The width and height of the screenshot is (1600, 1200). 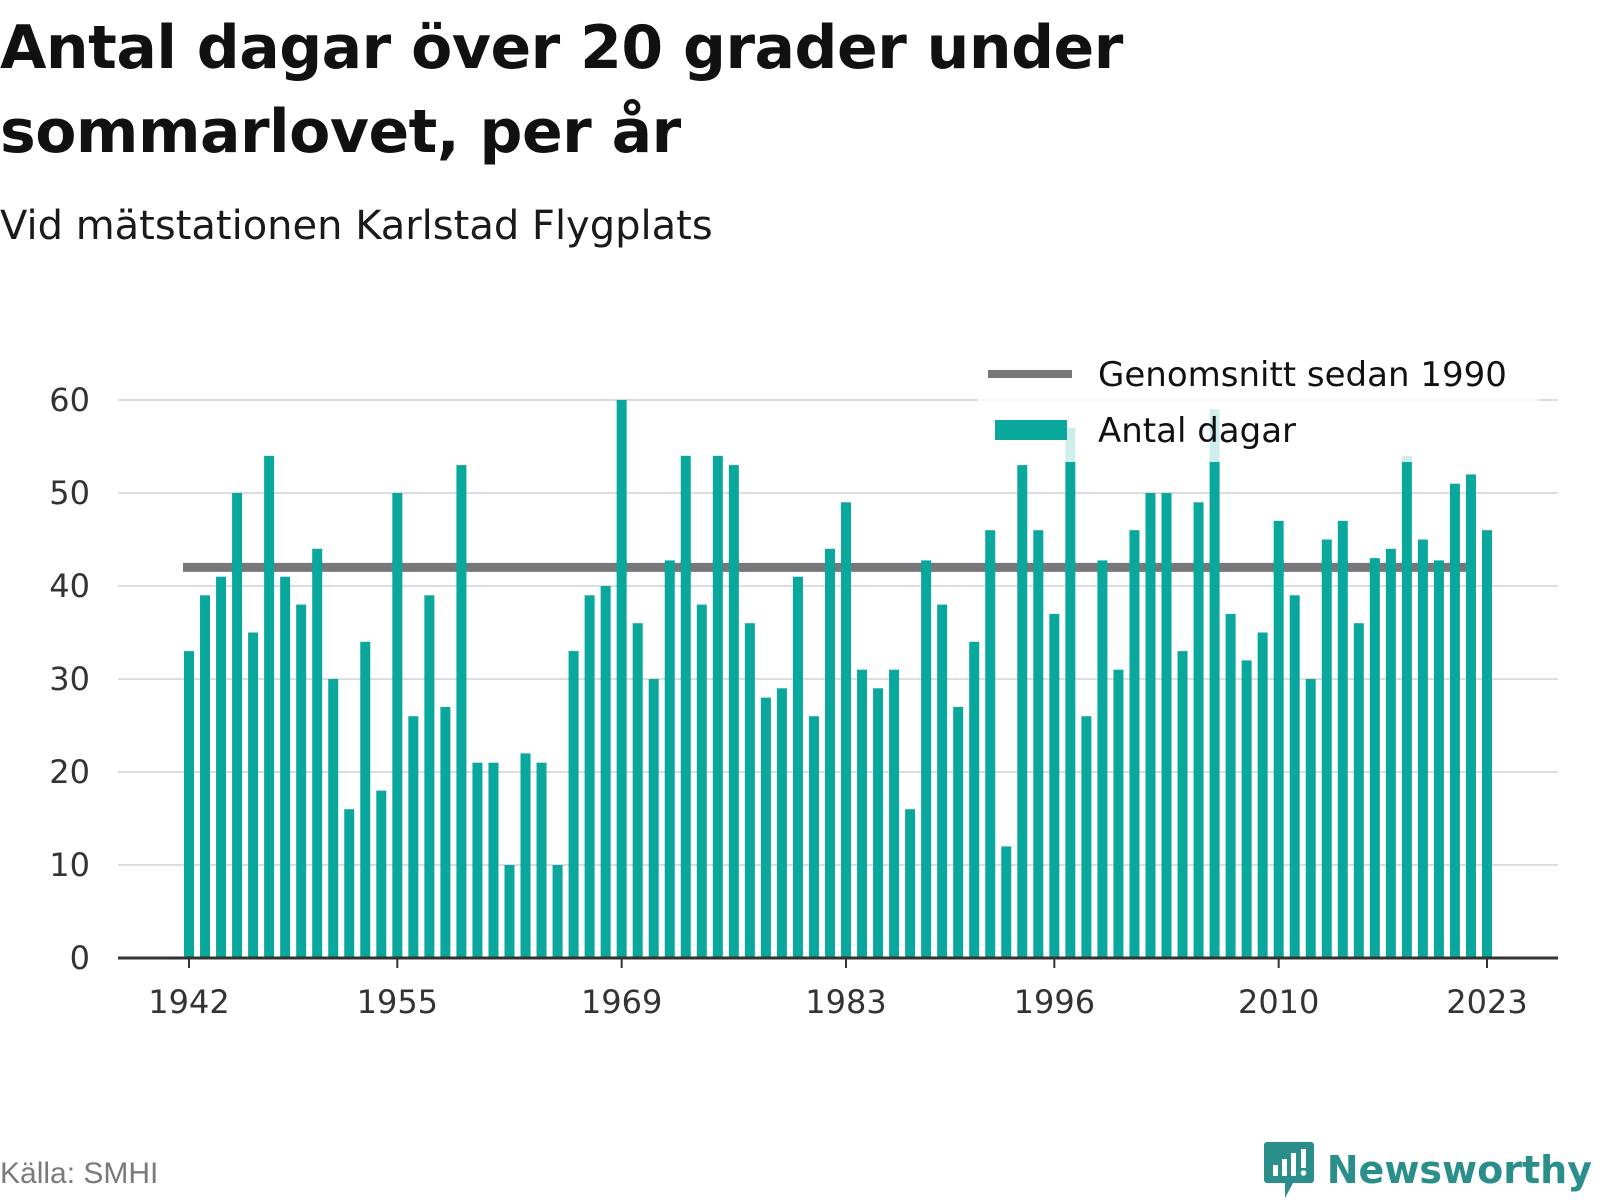 I want to click on brand-logo: Newsworthy, so click(x=1427, y=1170).